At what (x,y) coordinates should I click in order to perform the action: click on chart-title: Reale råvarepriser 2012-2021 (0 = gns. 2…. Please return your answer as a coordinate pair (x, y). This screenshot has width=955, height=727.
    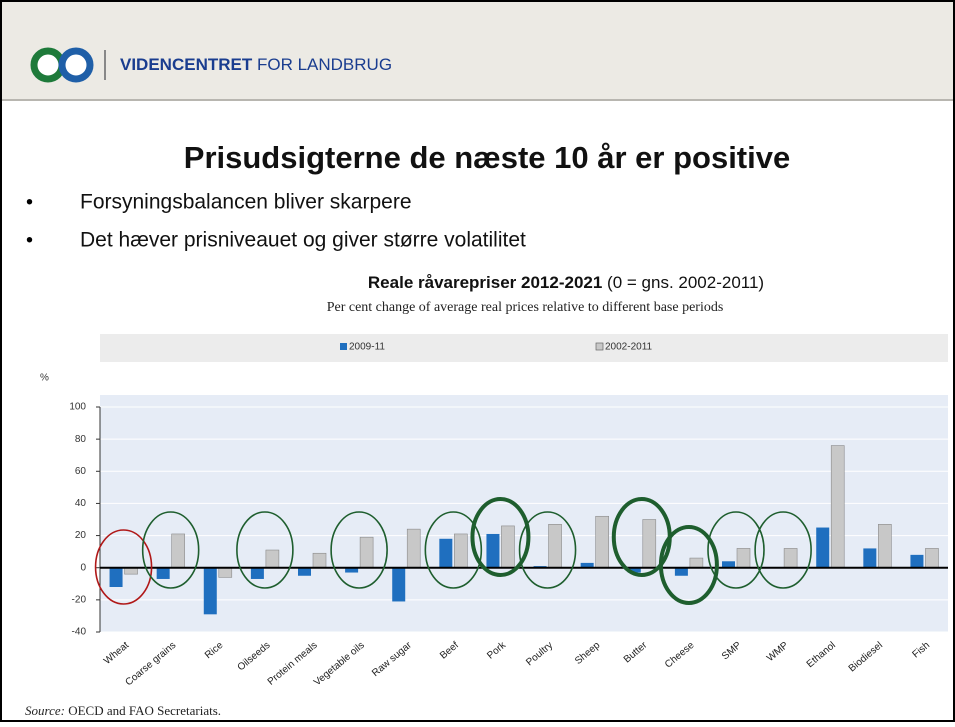
    Looking at the image, I should click on (566, 282).